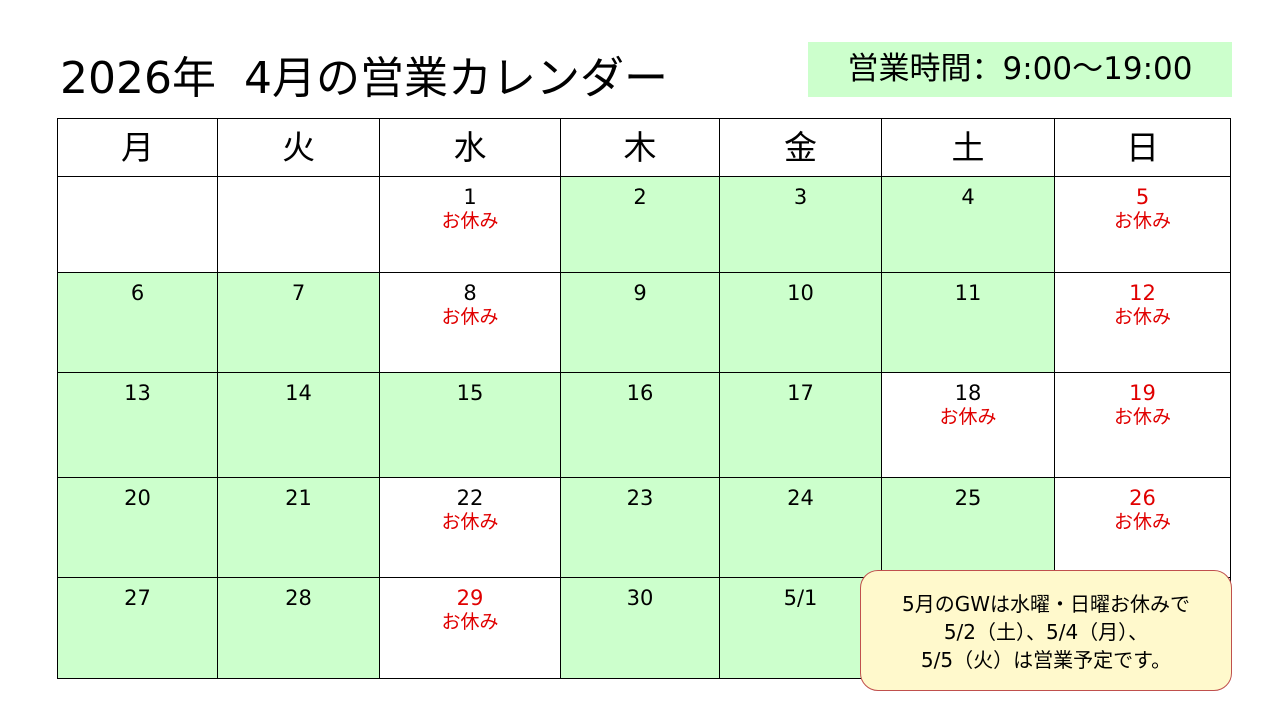 This screenshot has height=720, width=1280. I want to click on day-number: 11, so click(968, 293).